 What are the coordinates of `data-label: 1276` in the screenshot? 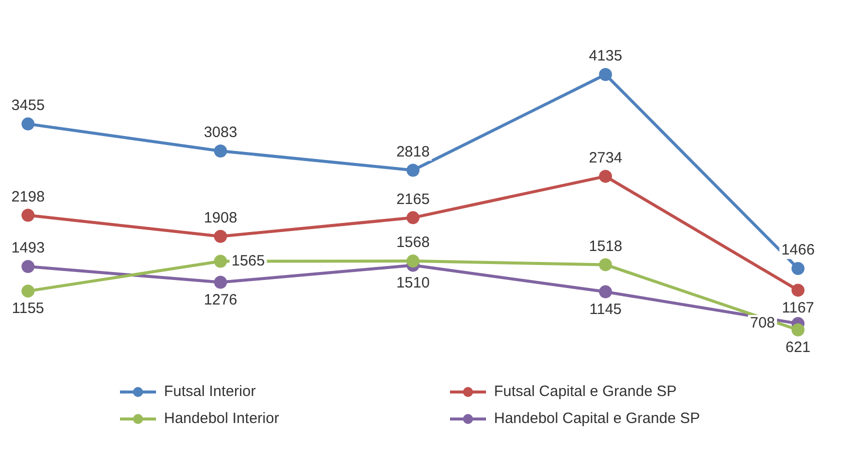 It's located at (221, 299).